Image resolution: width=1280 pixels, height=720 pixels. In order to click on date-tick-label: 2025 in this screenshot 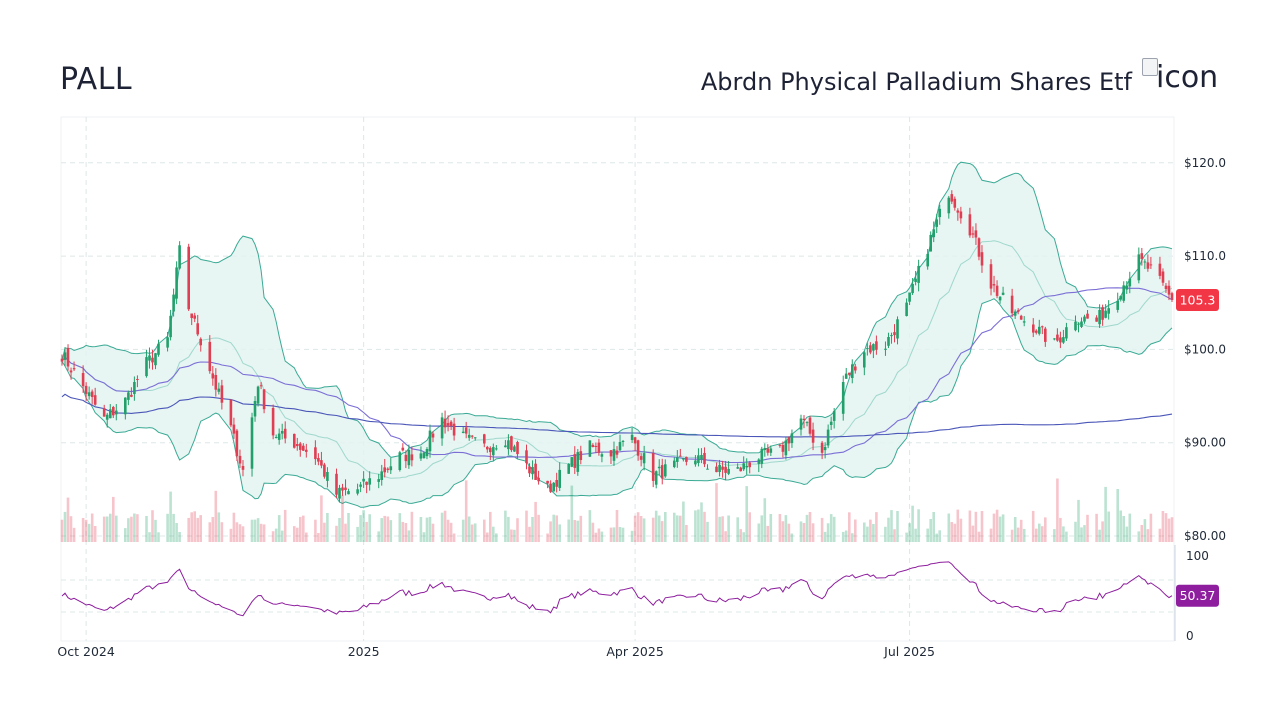, I will do `click(364, 651)`.